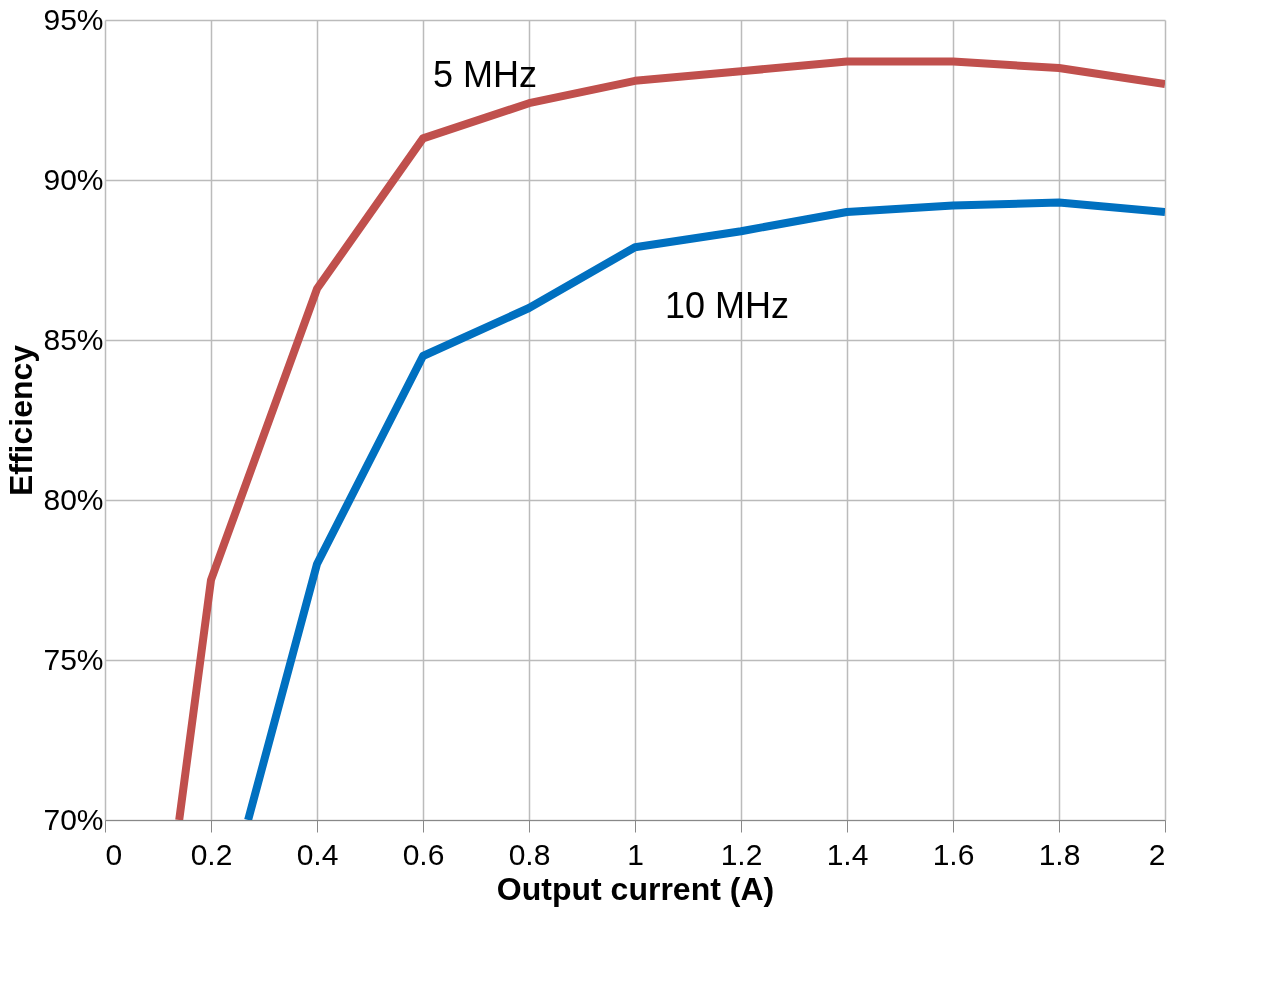 Image resolution: width=1272 pixels, height=1003 pixels. Describe the element at coordinates (635, 888) in the screenshot. I see `x-axis-title: Output current (A)` at that location.